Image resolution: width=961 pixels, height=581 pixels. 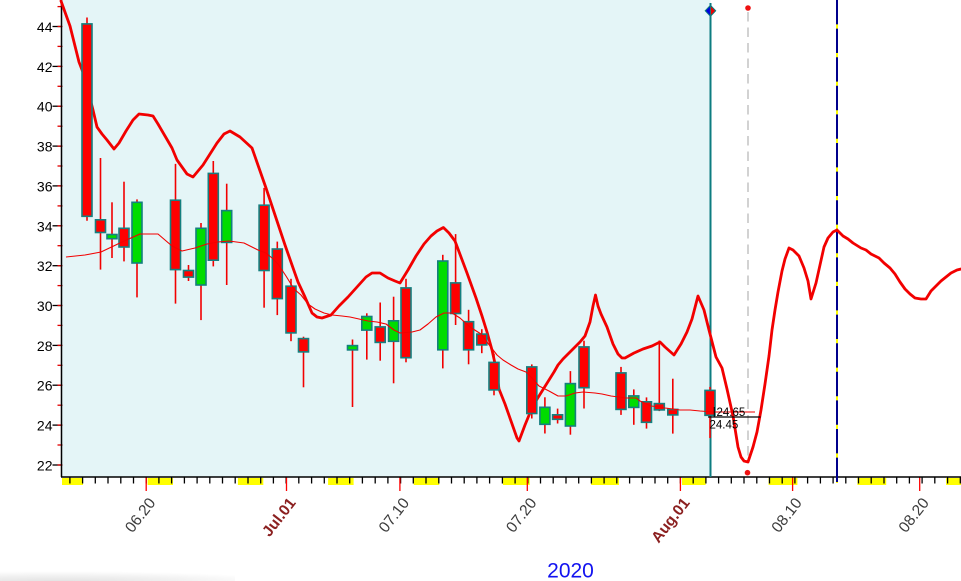 I want to click on svg-text: 32, so click(x=45, y=266).